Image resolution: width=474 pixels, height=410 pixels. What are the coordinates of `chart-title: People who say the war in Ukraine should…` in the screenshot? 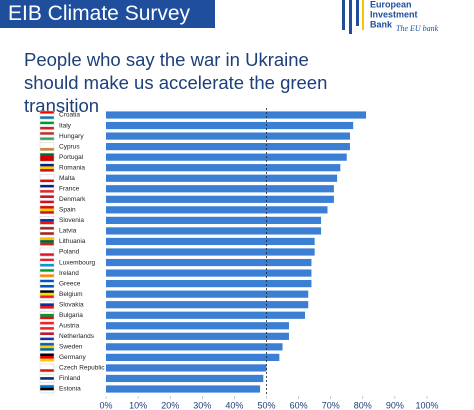 It's located at (176, 82).